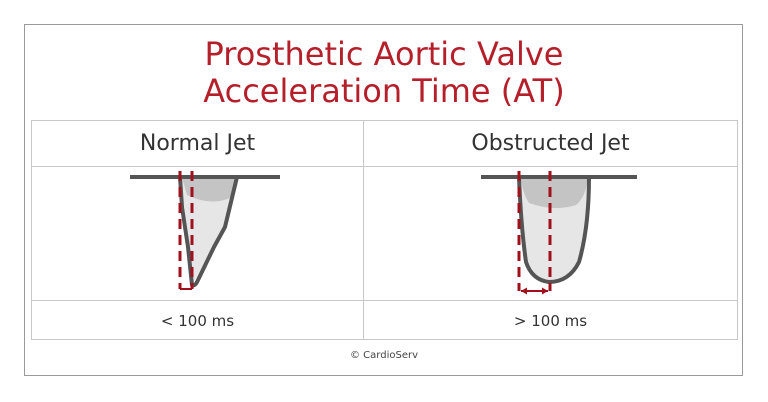 This screenshot has height=402, width=768. Describe the element at coordinates (363, 230) in the screenshot. I see `column-divider` at that location.